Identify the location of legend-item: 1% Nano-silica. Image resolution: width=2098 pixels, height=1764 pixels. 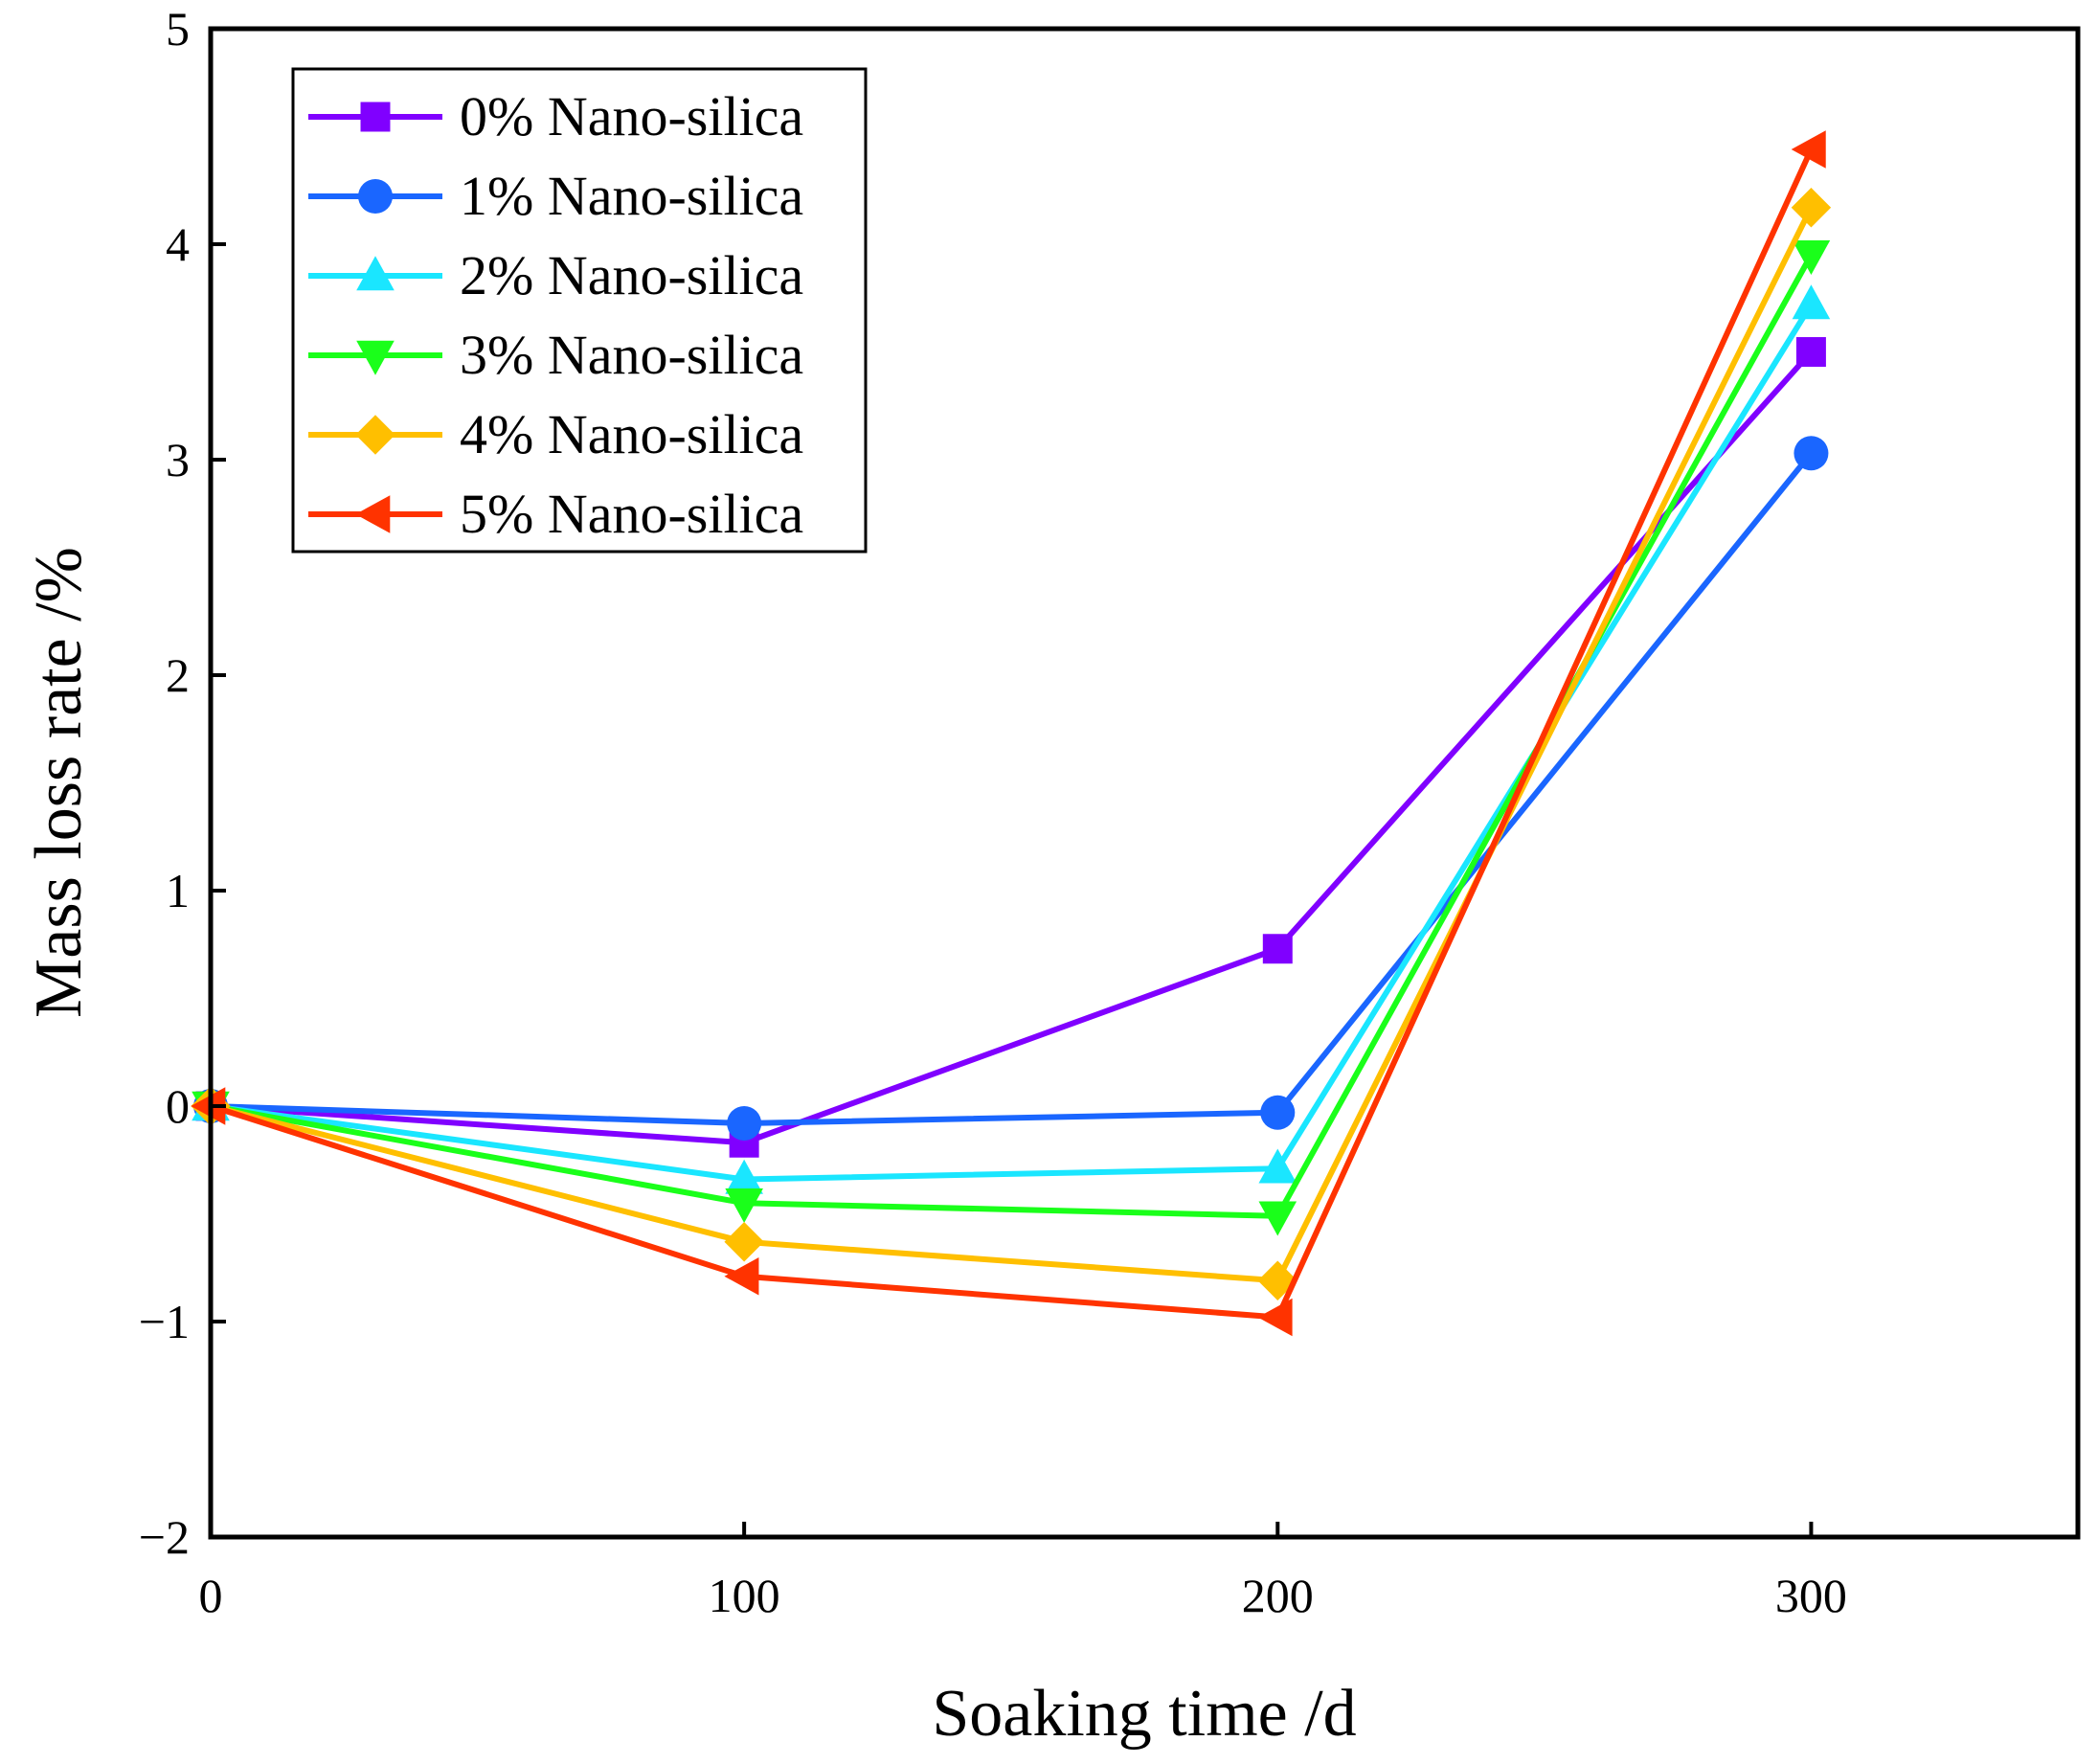
(555, 196).